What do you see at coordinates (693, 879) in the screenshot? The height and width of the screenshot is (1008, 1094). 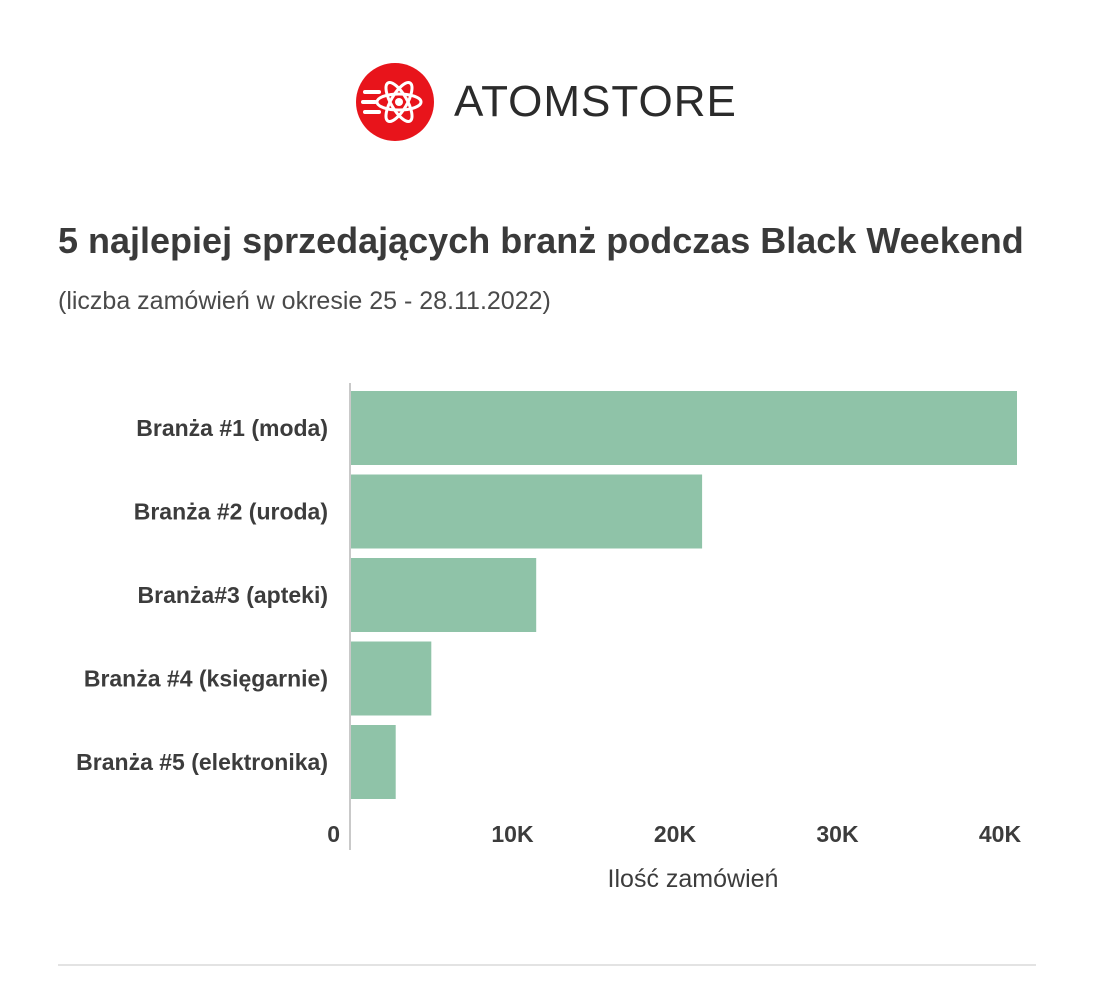 I see `x-axis-title: Ilość zamówień` at bounding box center [693, 879].